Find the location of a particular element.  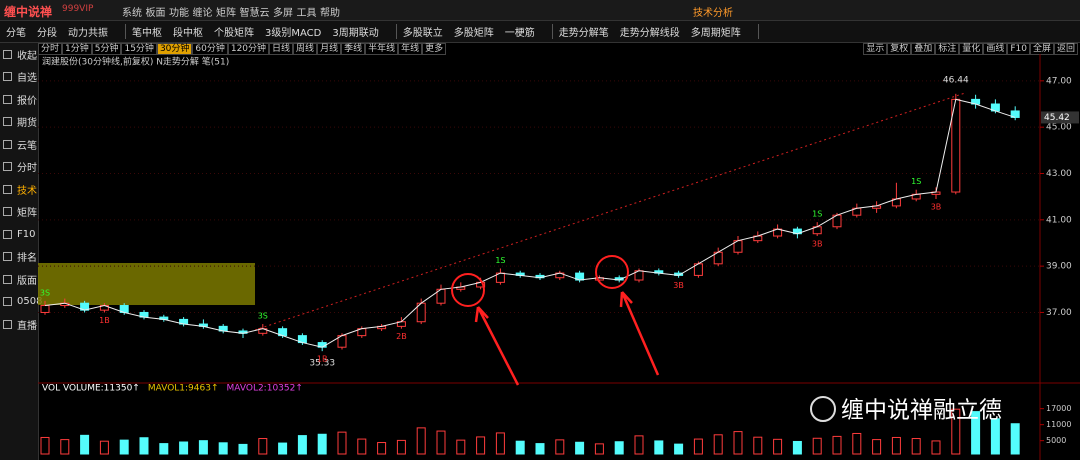

toolbar-button: 动力共振 is located at coordinates (88, 33).